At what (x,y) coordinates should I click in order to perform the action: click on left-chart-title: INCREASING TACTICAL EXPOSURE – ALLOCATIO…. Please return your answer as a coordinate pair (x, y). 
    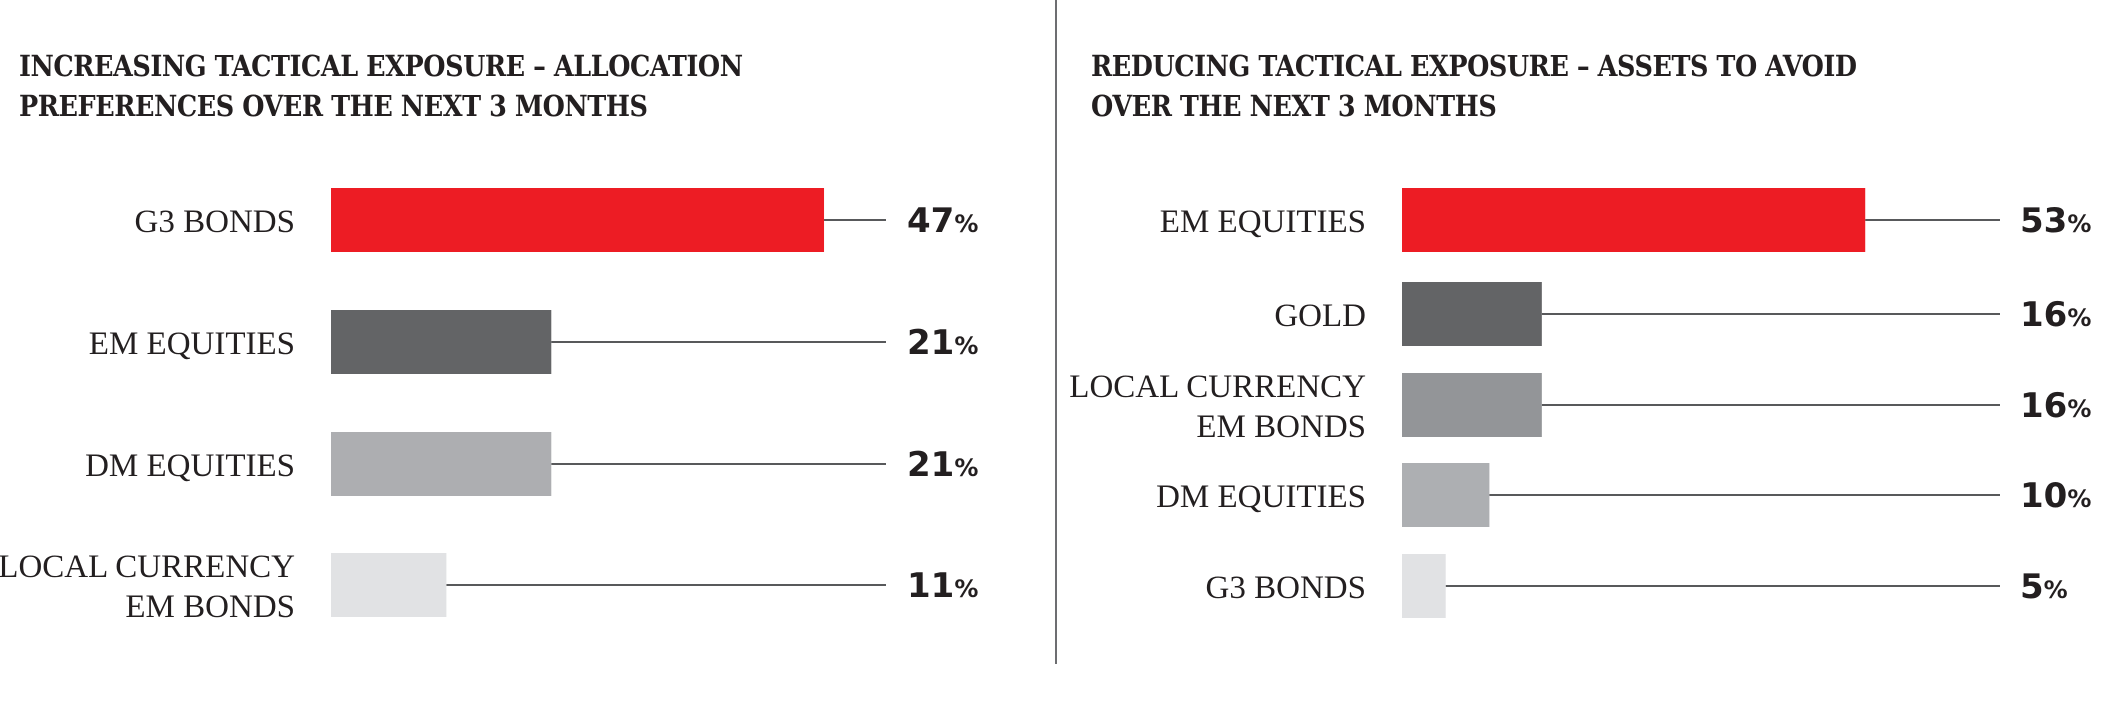
    Looking at the image, I should click on (381, 86).